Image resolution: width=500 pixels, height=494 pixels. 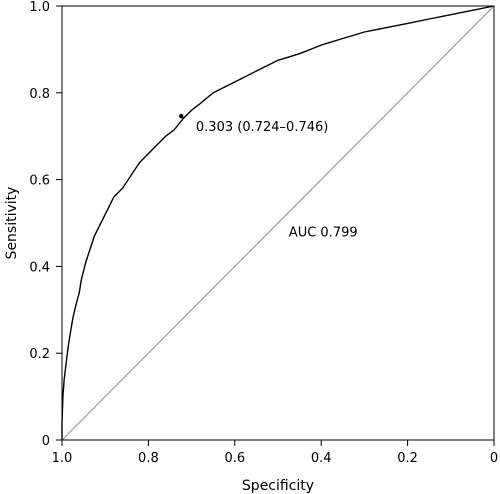 I want to click on x-axis-title: Specificity, so click(x=278, y=486).